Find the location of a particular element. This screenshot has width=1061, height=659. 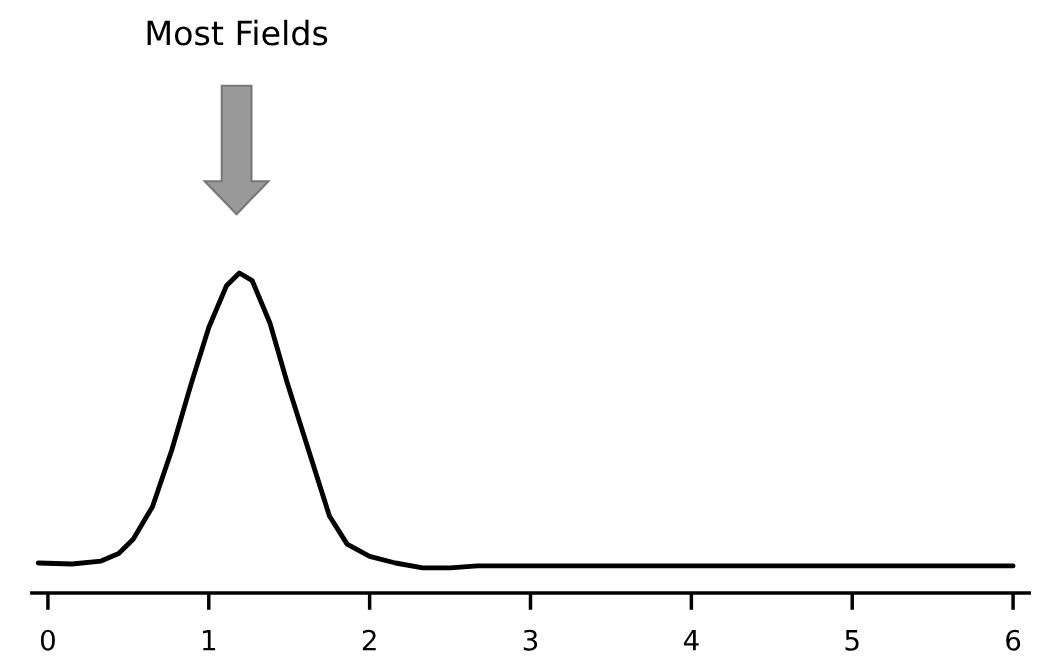

x-tick-label: 5 is located at coordinates (852, 640).